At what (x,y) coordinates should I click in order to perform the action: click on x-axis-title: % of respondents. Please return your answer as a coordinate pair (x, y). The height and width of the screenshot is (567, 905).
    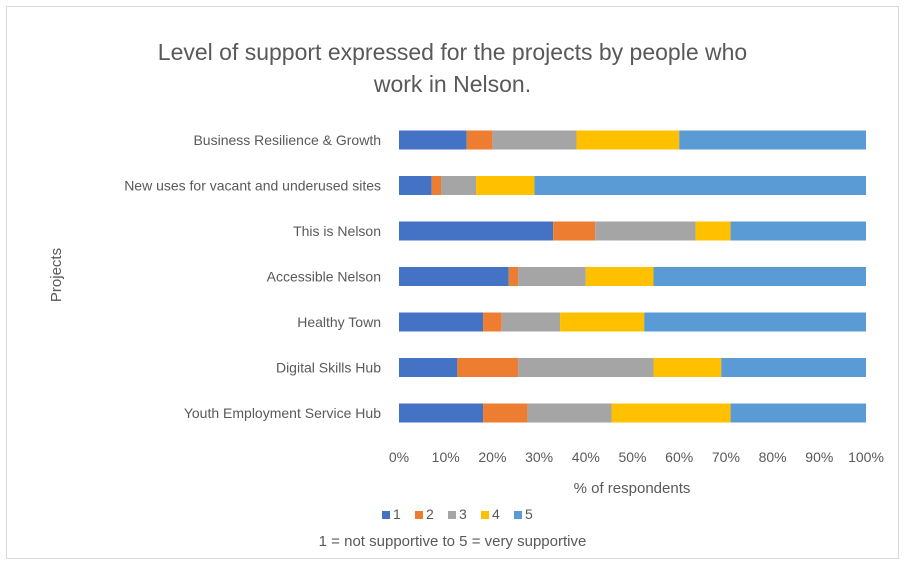
    Looking at the image, I should click on (632, 488).